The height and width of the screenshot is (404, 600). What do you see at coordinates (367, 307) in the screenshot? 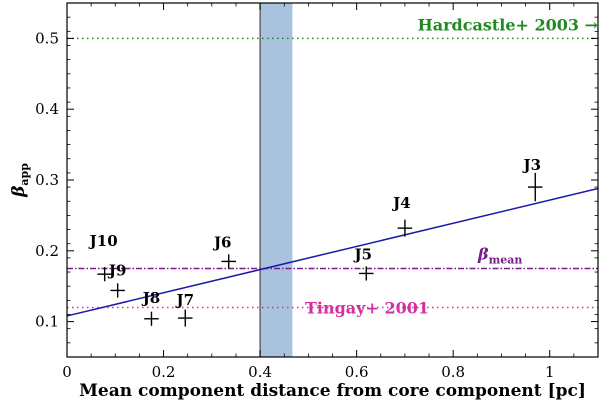
I see `tingay-label: Tingay+ 2001` at bounding box center [367, 307].